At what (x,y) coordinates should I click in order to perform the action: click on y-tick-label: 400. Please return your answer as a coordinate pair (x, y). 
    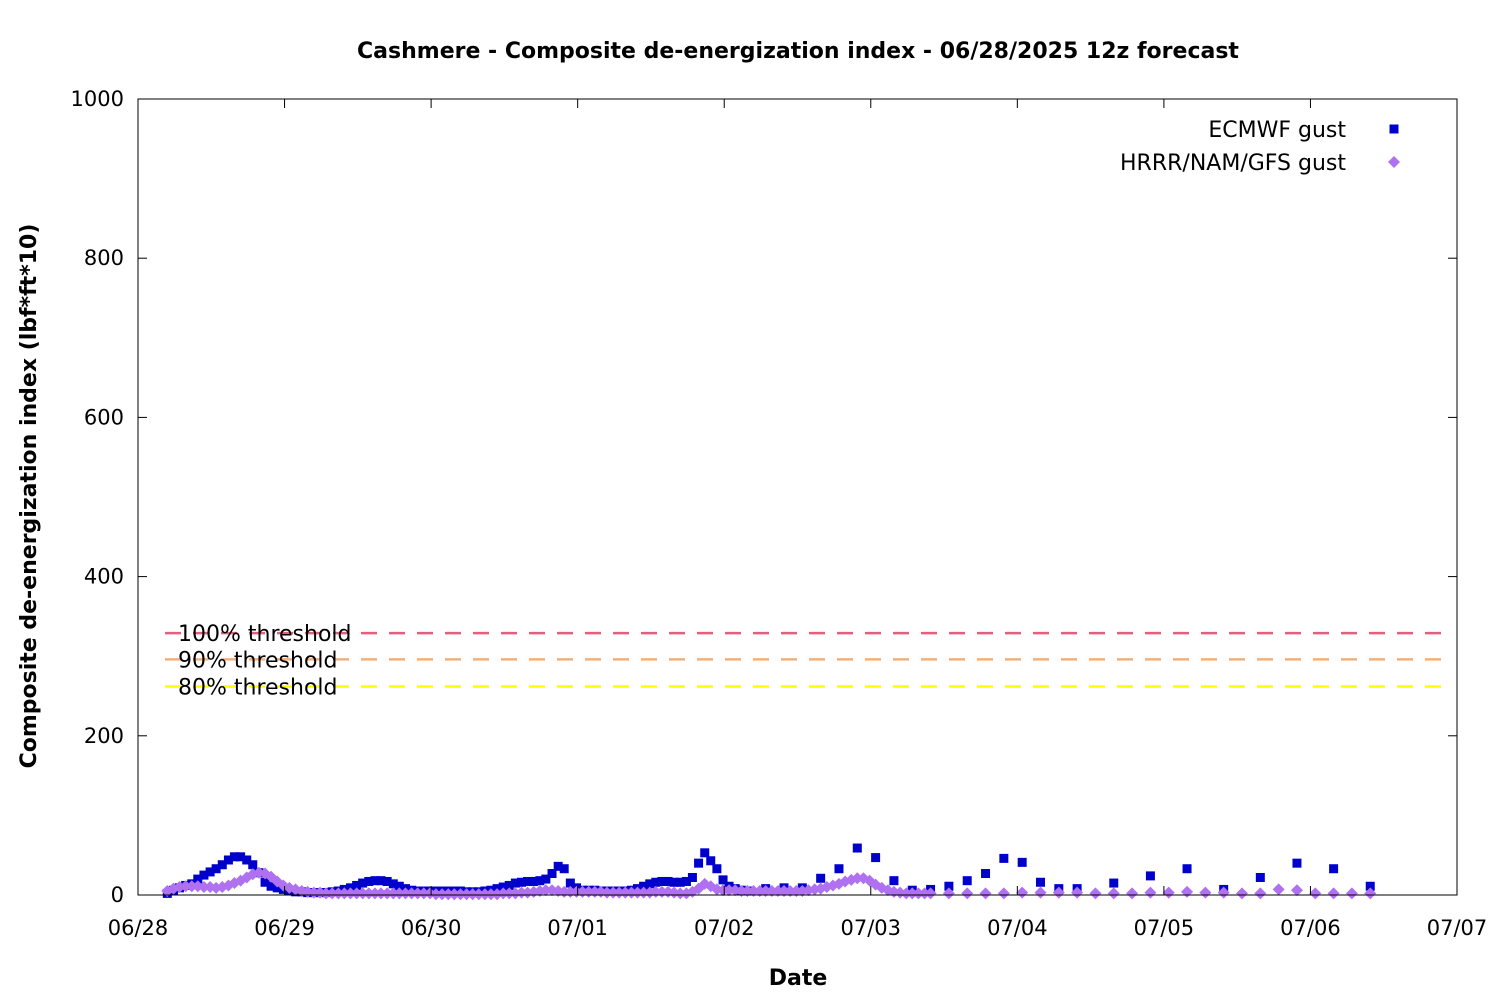
    Looking at the image, I should click on (104, 577).